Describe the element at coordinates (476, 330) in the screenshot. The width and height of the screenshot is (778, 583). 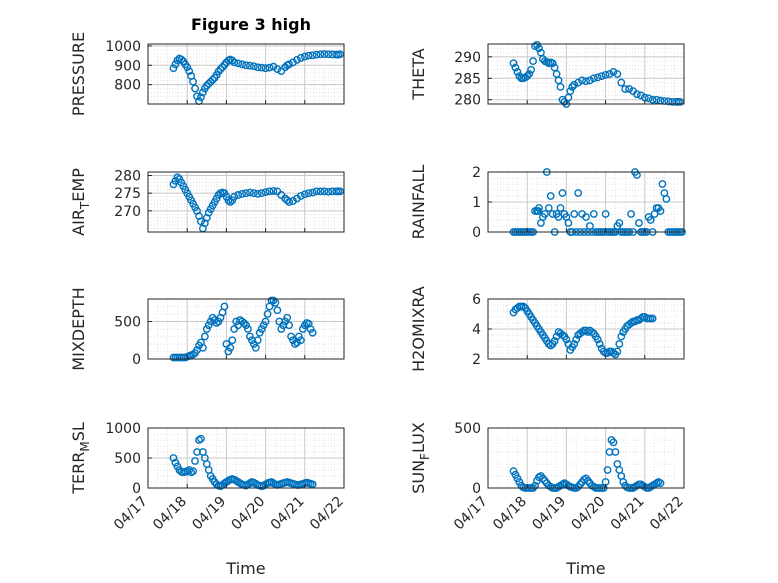
I see `y-tick-label: 4` at that location.